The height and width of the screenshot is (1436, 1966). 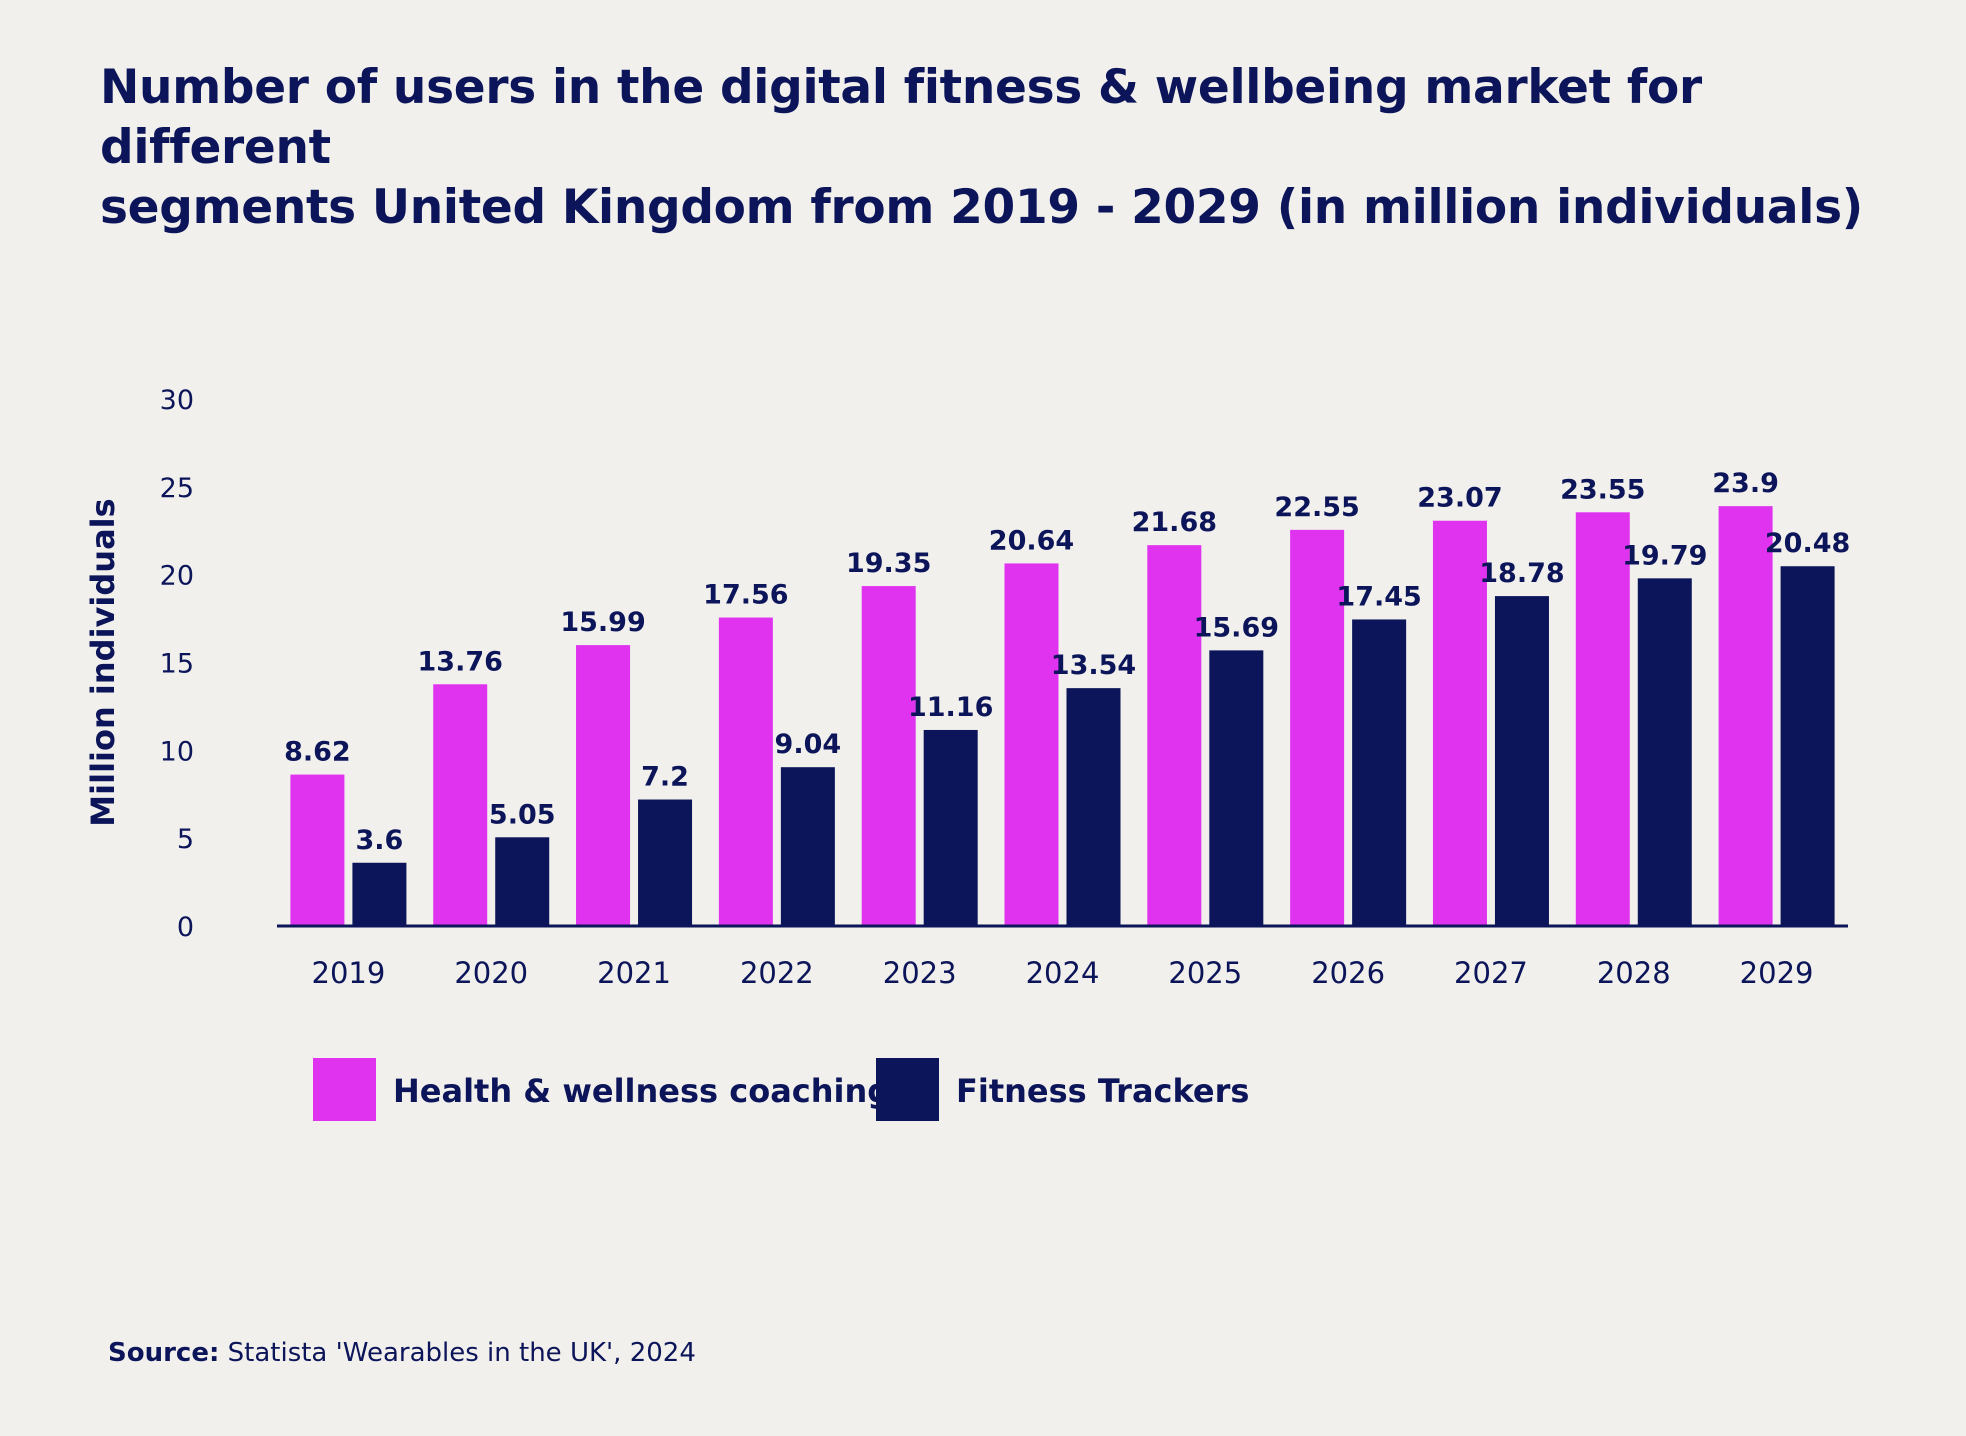 I want to click on data-label: 23.9, so click(x=1745, y=483).